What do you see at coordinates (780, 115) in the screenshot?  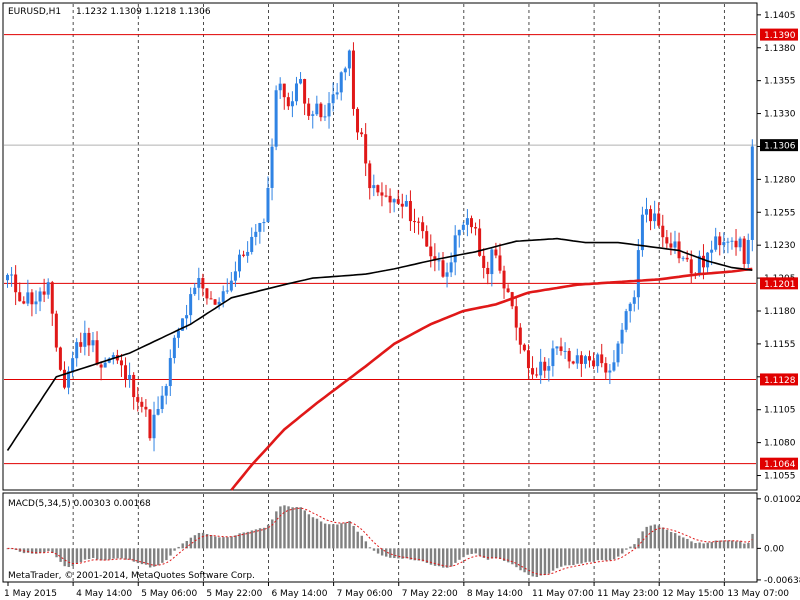 I see `y-tick-label: 1.1330` at bounding box center [780, 115].